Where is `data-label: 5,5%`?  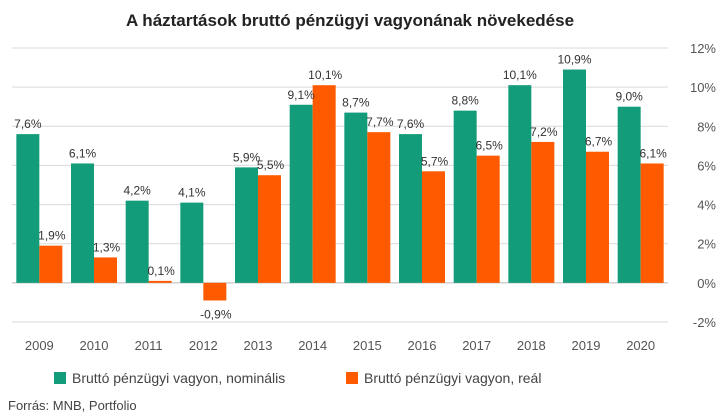
data-label: 5,5% is located at coordinates (271, 165).